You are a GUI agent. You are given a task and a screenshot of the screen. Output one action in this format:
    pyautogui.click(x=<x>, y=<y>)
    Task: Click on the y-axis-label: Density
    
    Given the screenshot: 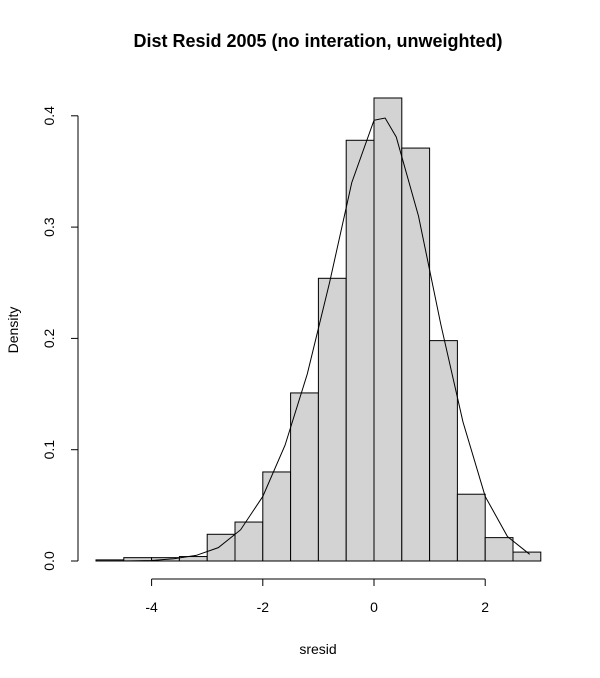 What is the action you would take?
    pyautogui.click(x=13, y=330)
    